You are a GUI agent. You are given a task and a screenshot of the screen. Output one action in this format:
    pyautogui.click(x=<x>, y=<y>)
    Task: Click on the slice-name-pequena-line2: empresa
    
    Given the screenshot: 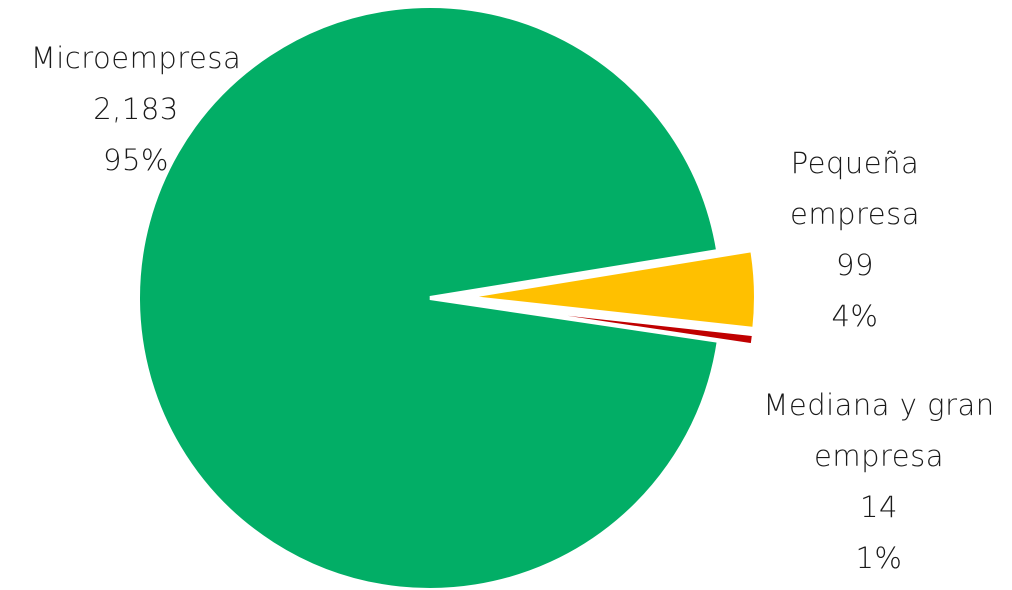 What is the action you would take?
    pyautogui.click(x=854, y=214)
    